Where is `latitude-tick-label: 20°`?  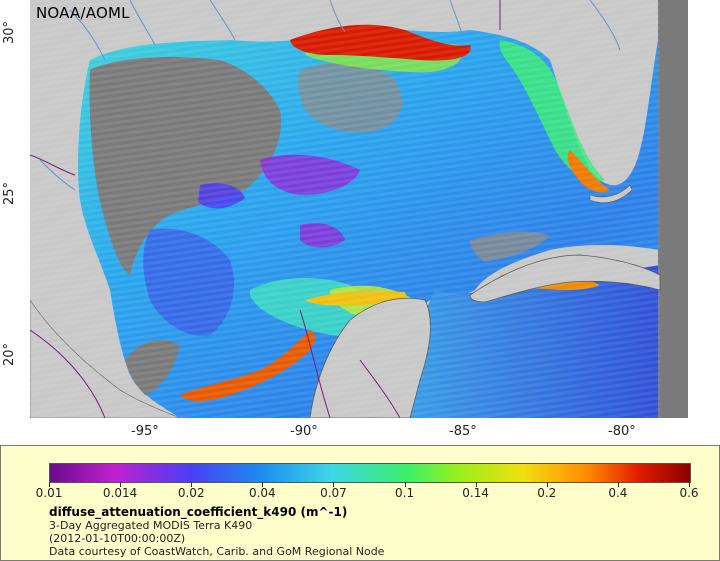 latitude-tick-label: 20° is located at coordinates (9, 354).